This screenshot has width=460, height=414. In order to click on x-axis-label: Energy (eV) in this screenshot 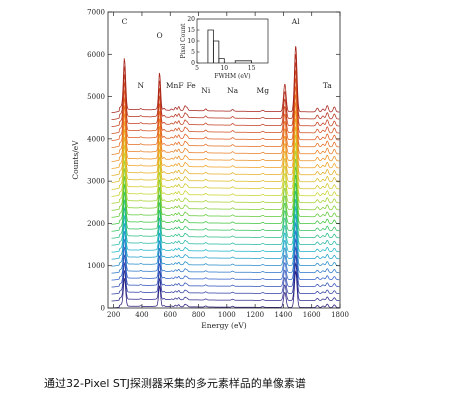, I will do `click(224, 325)`.